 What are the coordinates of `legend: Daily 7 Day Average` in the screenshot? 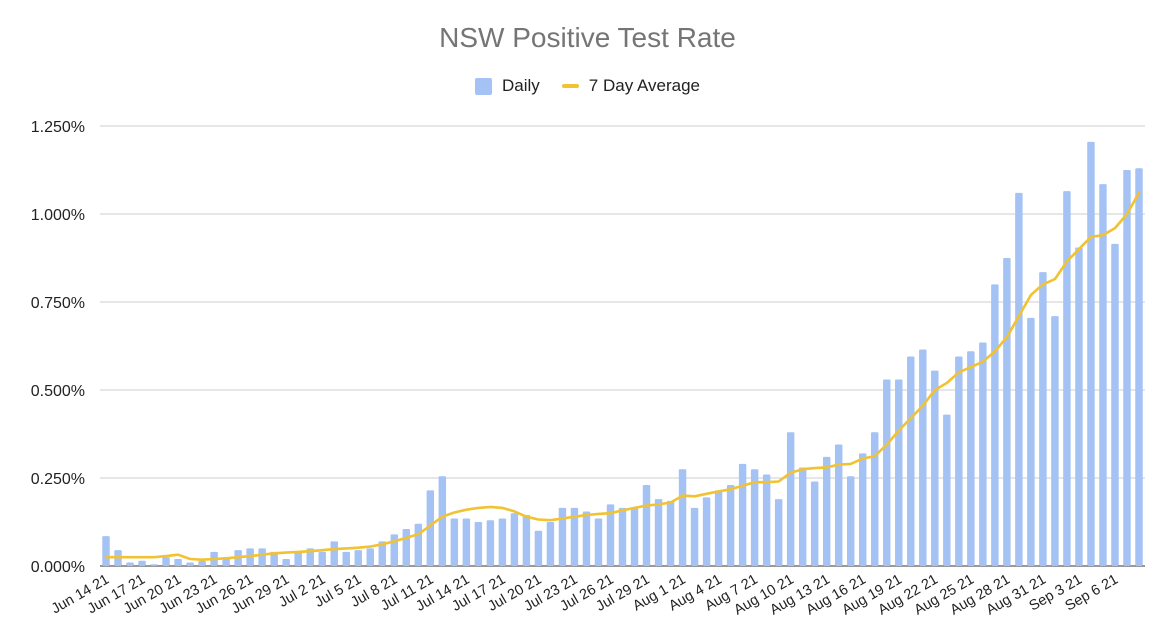 It's located at (587, 86).